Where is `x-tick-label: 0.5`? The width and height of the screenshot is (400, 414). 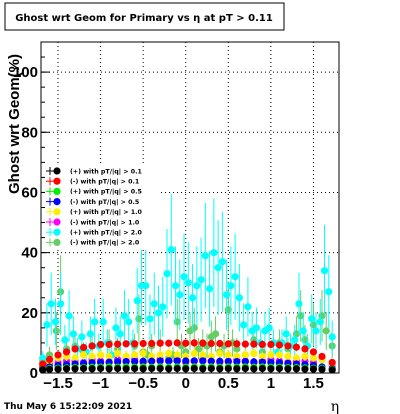 x-tick-label: 0.5 is located at coordinates (228, 383).